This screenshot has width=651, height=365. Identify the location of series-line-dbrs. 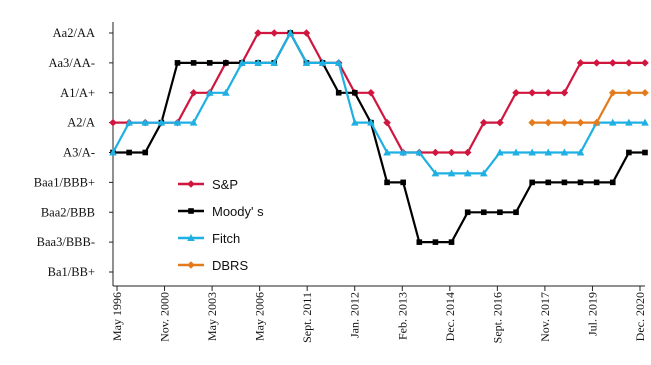
(588, 107).